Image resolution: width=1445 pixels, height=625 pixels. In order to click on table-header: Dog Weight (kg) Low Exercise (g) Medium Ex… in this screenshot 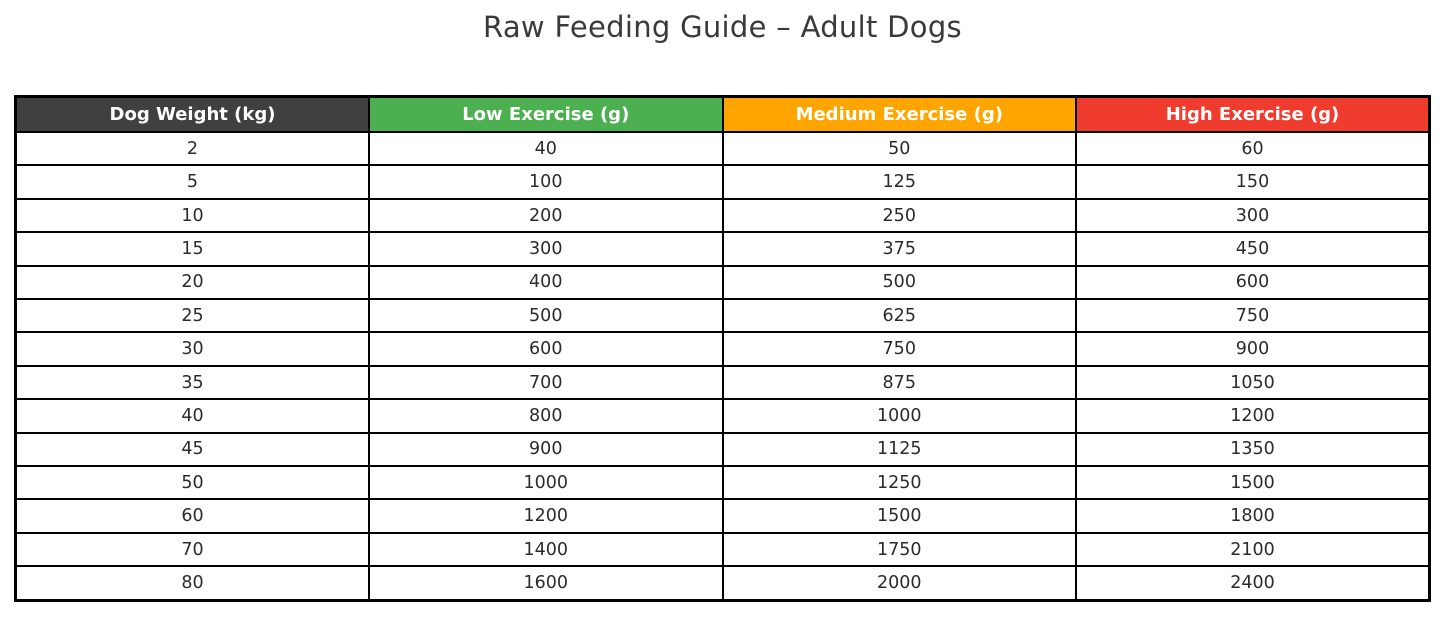, I will do `click(722, 114)`.